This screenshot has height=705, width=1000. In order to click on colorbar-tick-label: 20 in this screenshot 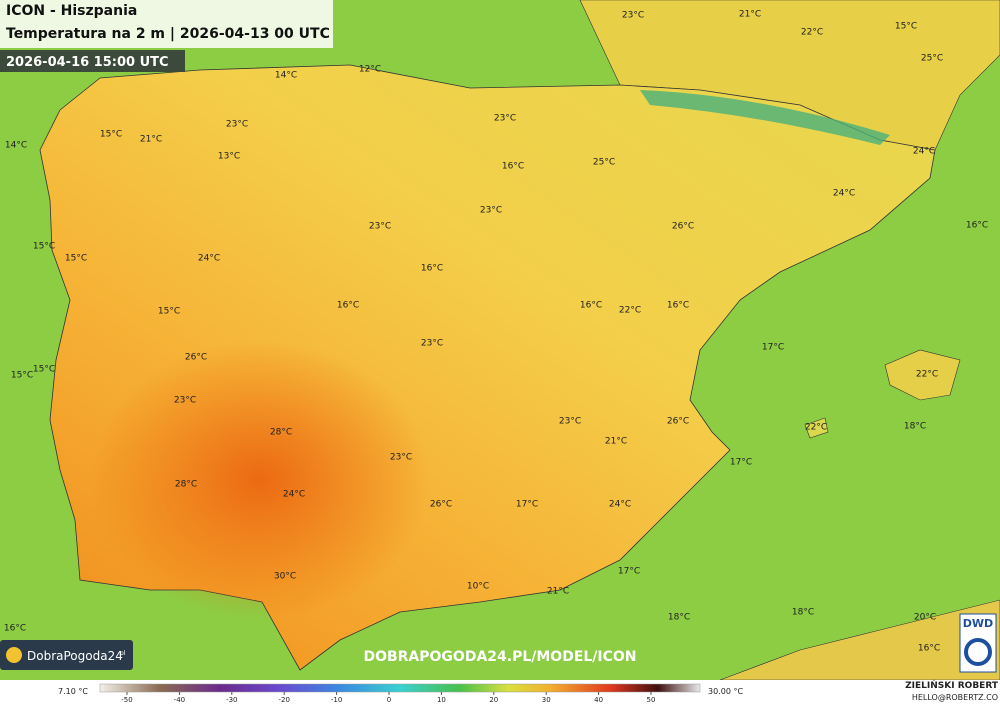, I will do `click(493, 700)`.